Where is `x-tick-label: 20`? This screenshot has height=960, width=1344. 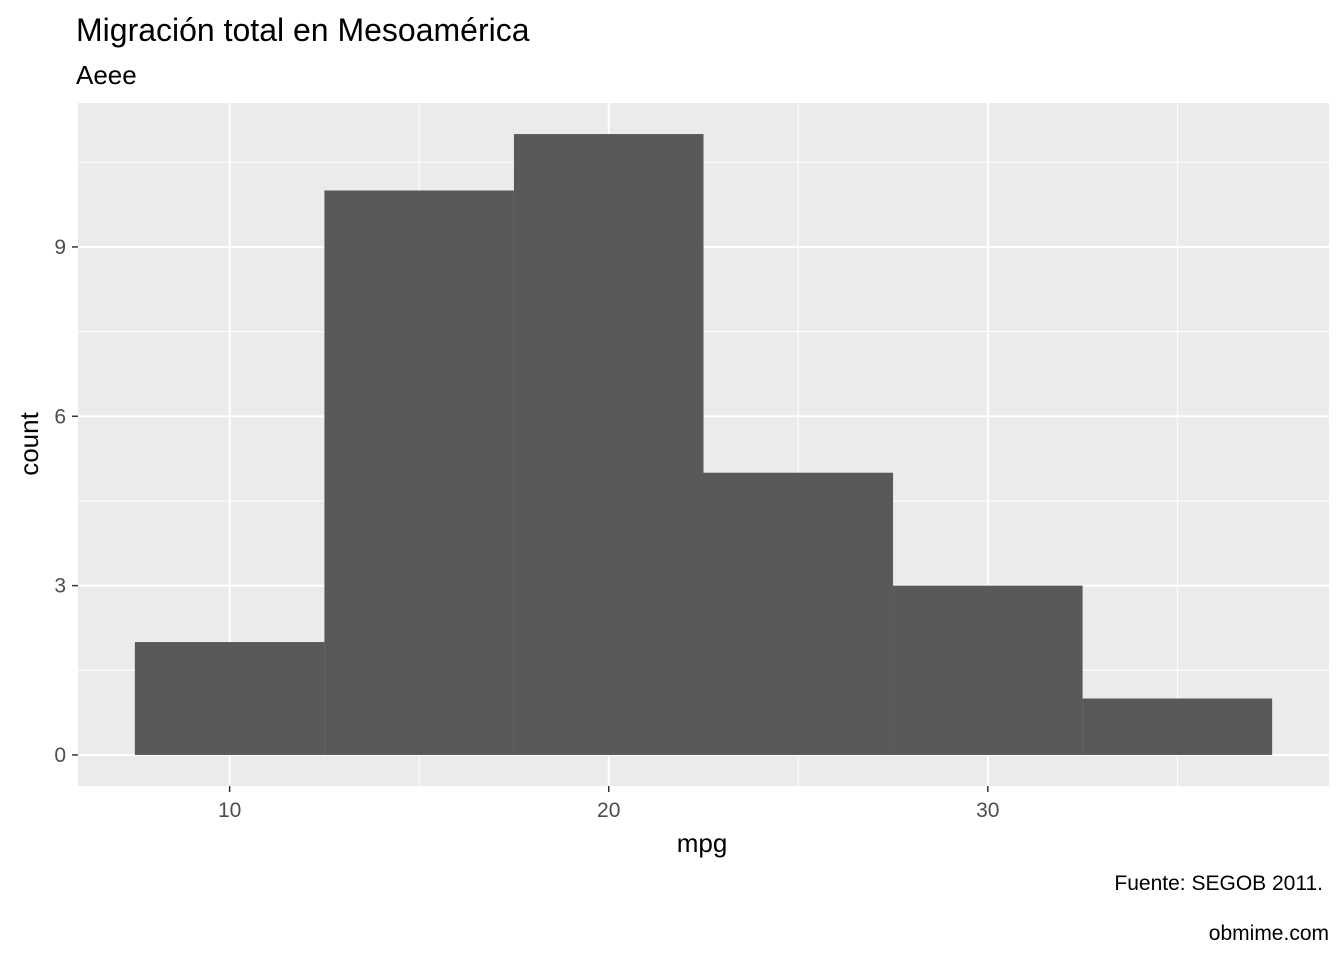
x-tick-label: 20 is located at coordinates (608, 810).